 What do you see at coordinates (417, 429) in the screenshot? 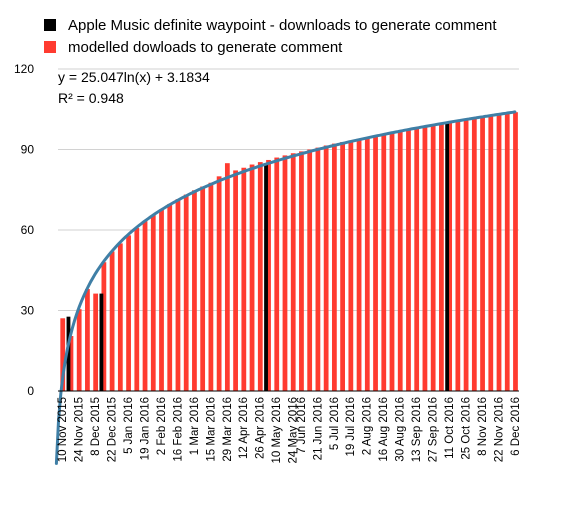
I see `x-tick-label: 13 Sep 2016` at bounding box center [417, 429].